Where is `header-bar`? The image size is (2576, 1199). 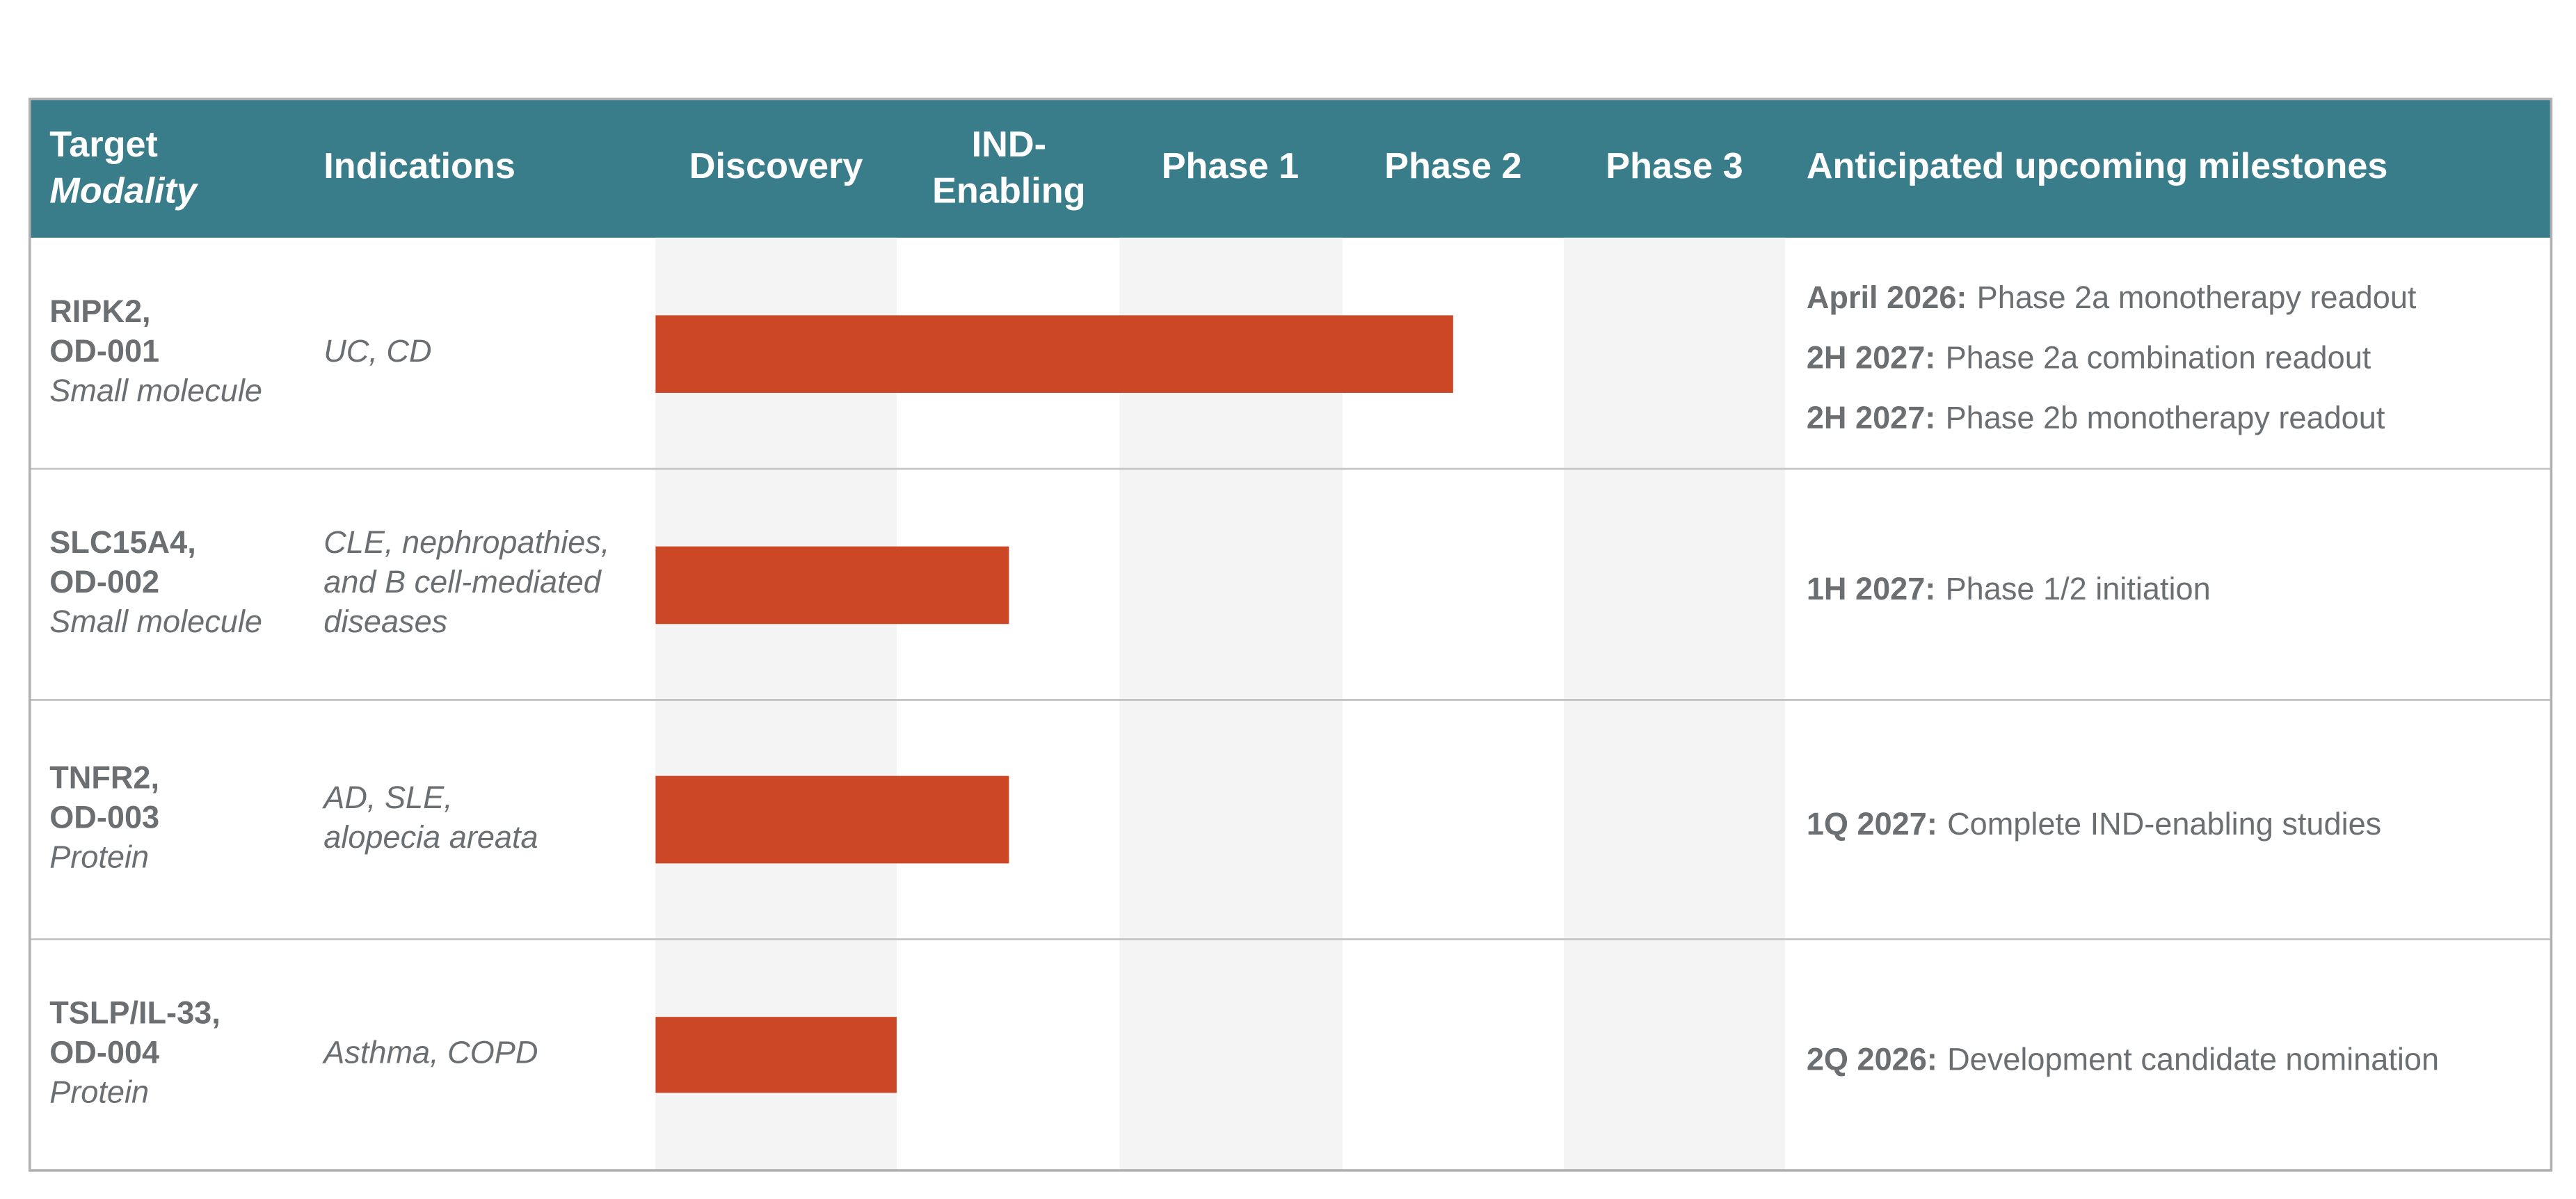
header-bar is located at coordinates (1290, 168).